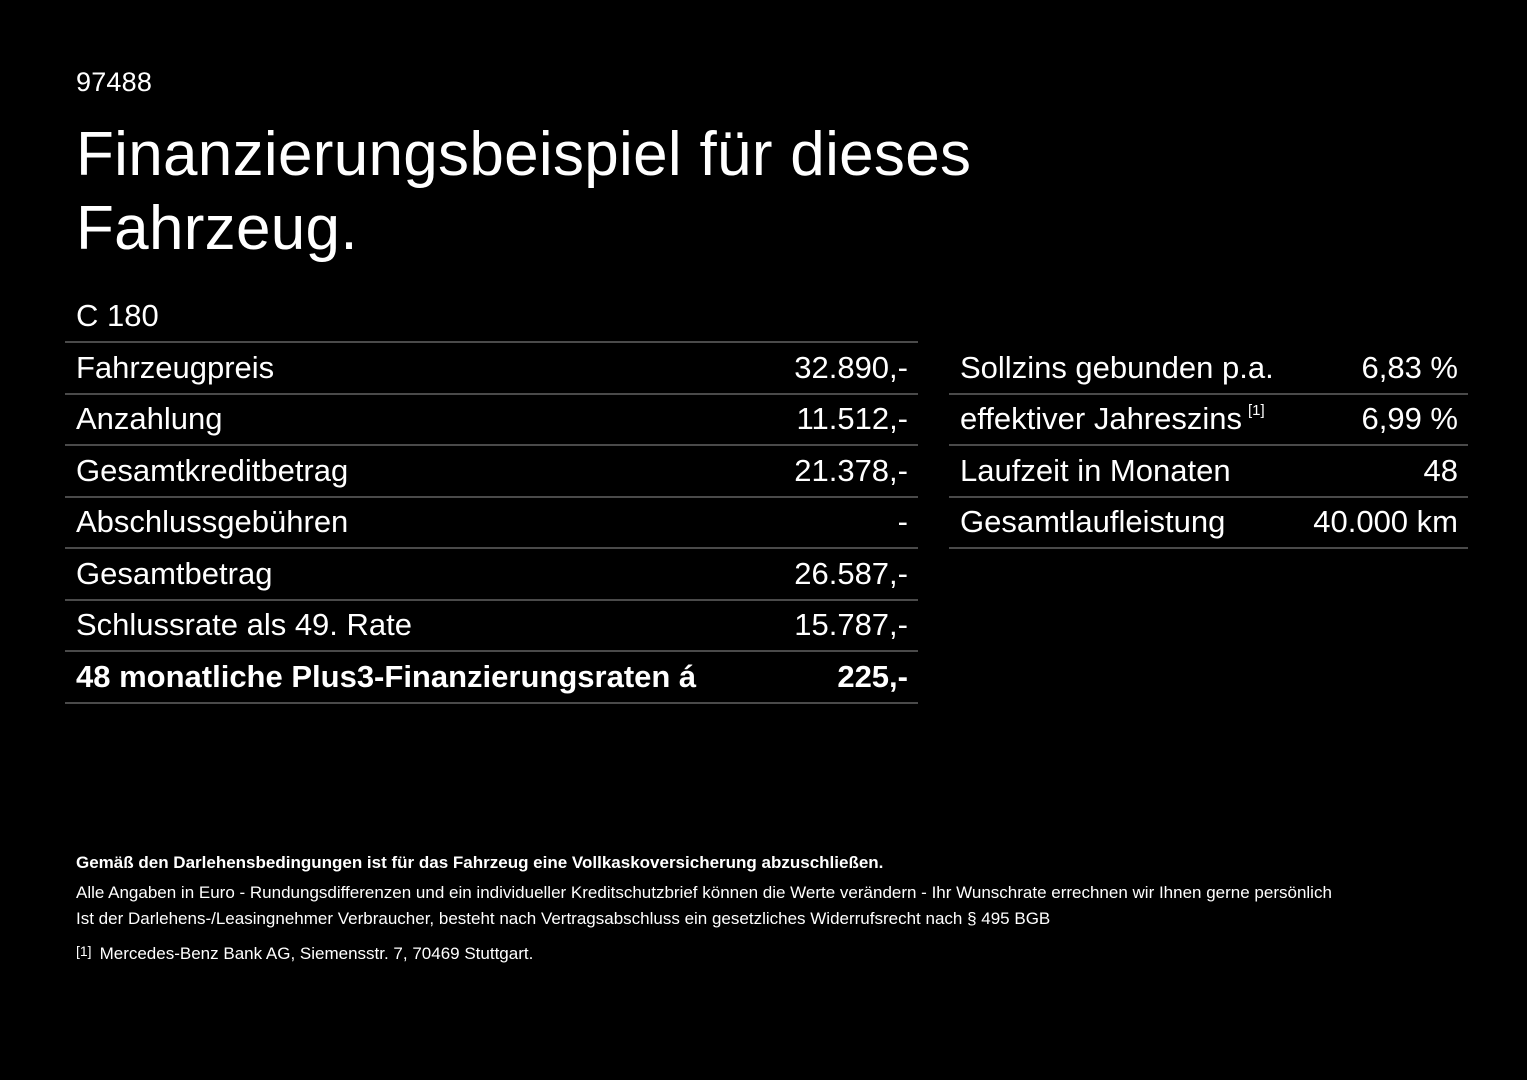 This screenshot has width=1527, height=1080. I want to click on row-value: 32.890,-, so click(851, 367).